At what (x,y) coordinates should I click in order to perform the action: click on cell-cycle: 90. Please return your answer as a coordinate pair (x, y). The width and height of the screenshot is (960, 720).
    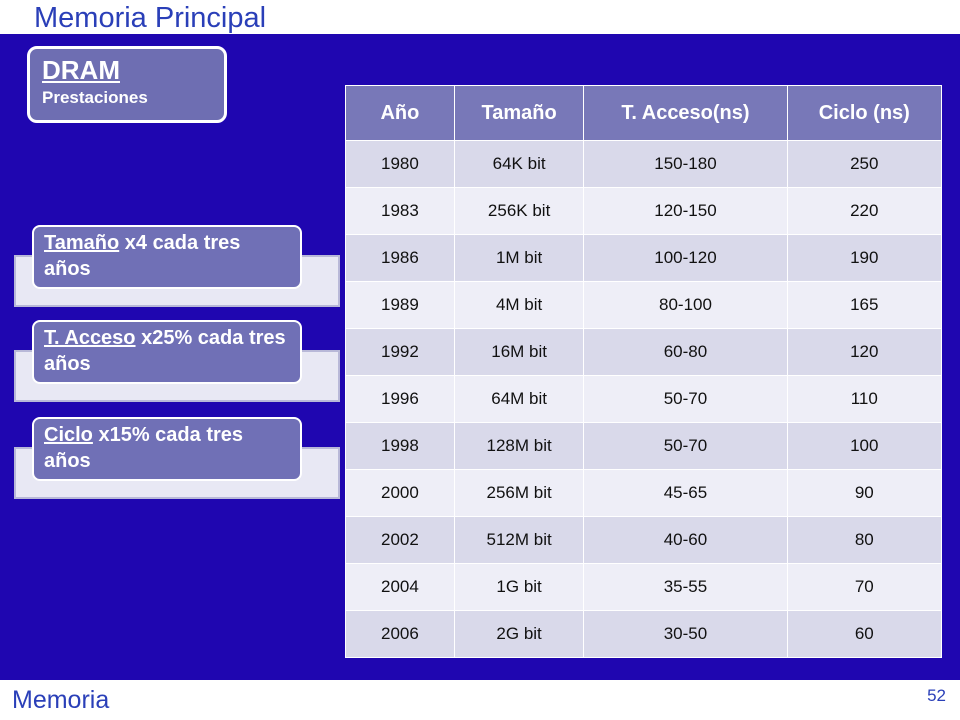
    Looking at the image, I should click on (864, 493).